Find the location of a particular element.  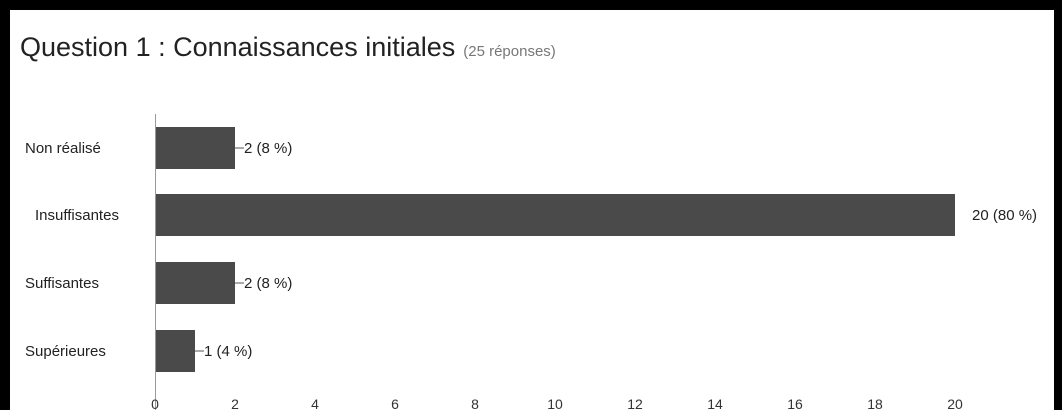

data-label: 20 (80 %) is located at coordinates (1004, 215).